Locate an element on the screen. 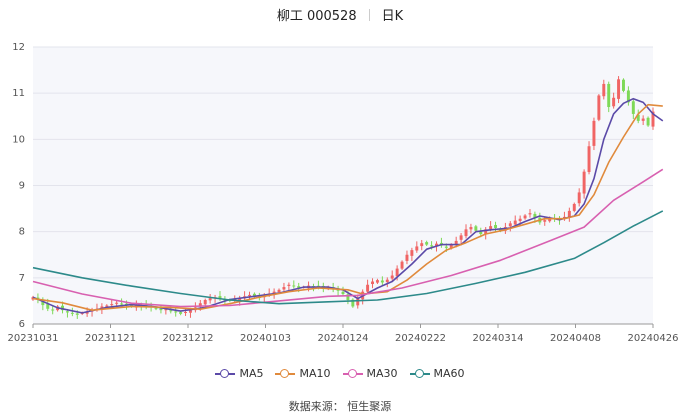 The width and height of the screenshot is (680, 414). legend-item-ma30: MA30 is located at coordinates (370, 373).